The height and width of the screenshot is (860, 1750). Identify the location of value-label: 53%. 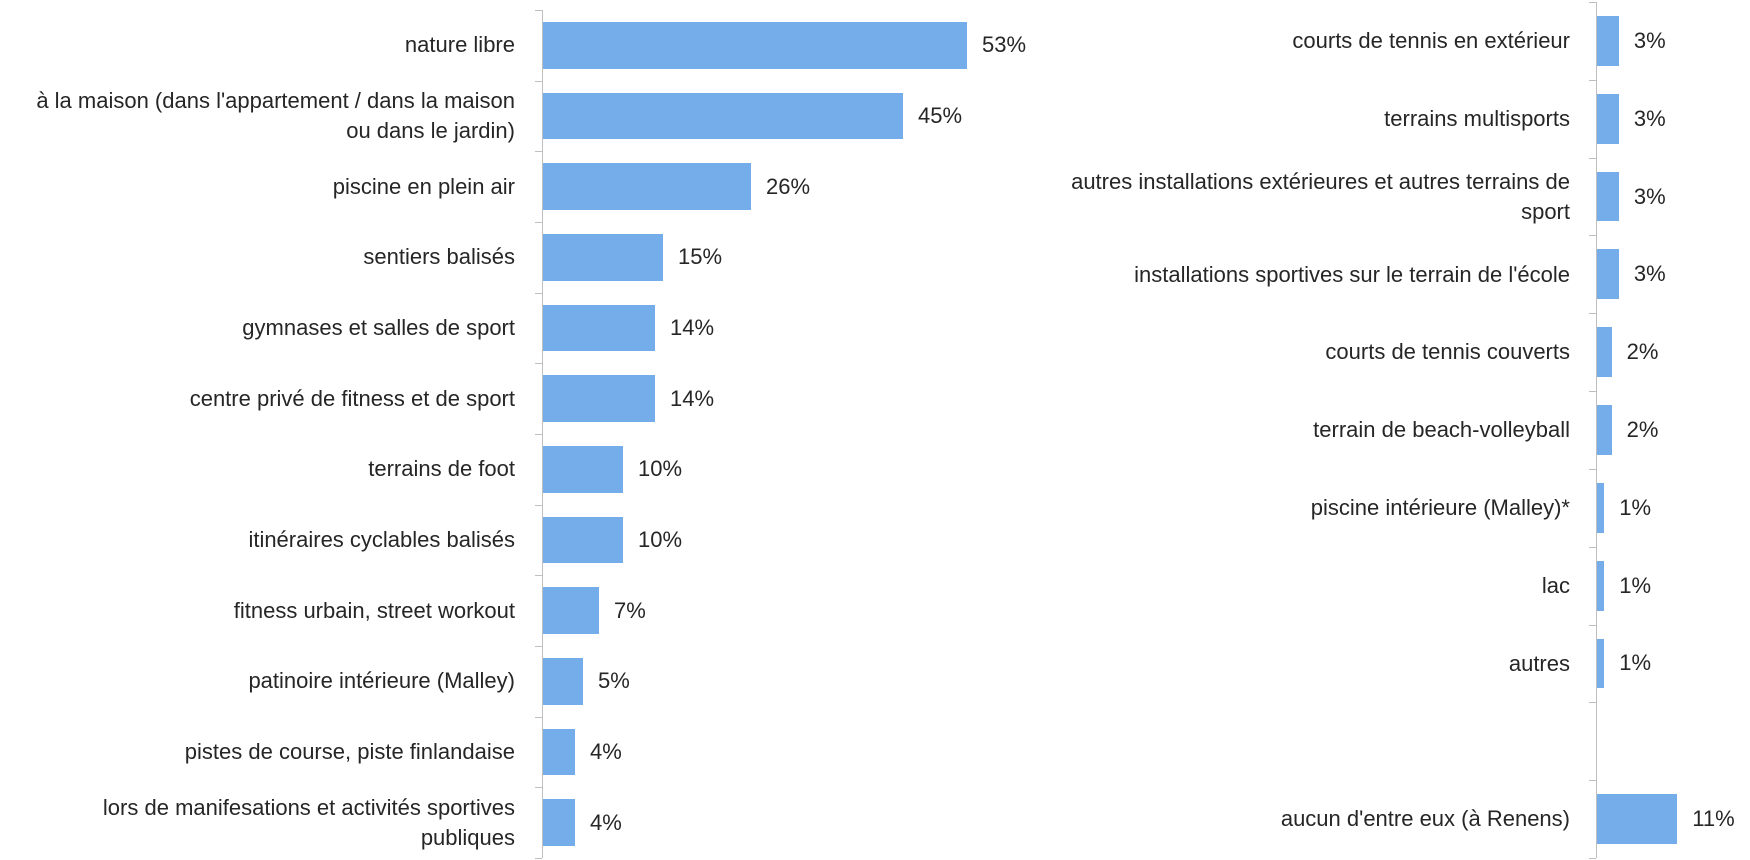
(1004, 45).